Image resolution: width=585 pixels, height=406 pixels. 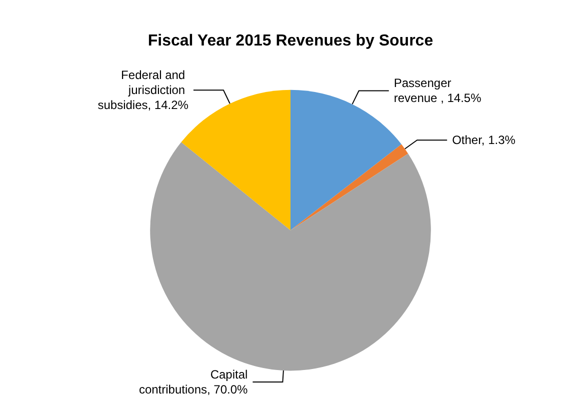 I want to click on slice-label: Other, 1.3%, so click(x=484, y=140).